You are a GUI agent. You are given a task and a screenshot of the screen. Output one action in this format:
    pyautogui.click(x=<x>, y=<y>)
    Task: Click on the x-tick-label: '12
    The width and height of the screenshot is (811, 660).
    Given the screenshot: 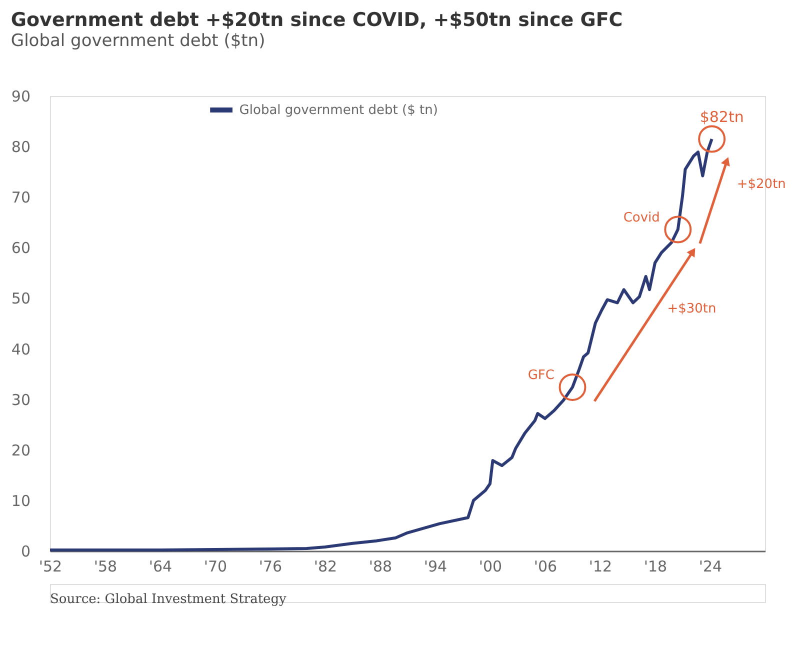 What is the action you would take?
    pyautogui.click(x=600, y=567)
    